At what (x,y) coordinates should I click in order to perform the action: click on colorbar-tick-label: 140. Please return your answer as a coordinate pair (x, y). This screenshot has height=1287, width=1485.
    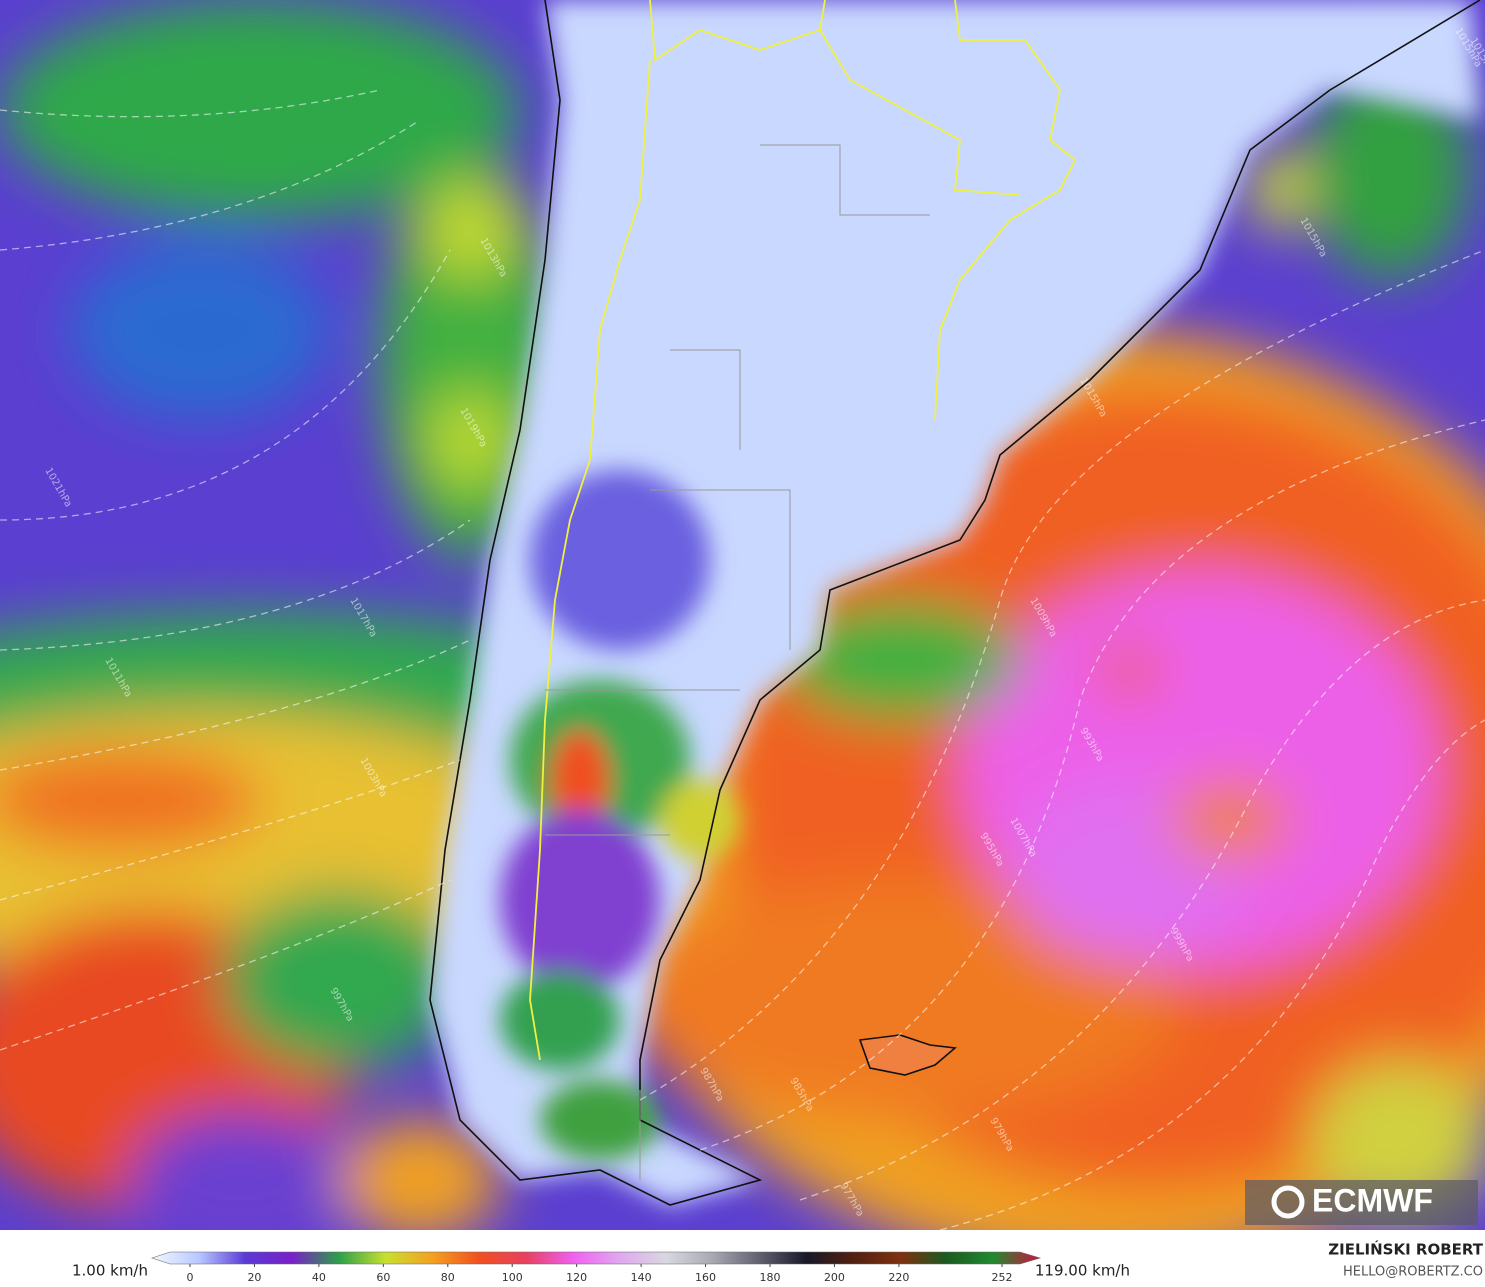
    Looking at the image, I should click on (641, 1277).